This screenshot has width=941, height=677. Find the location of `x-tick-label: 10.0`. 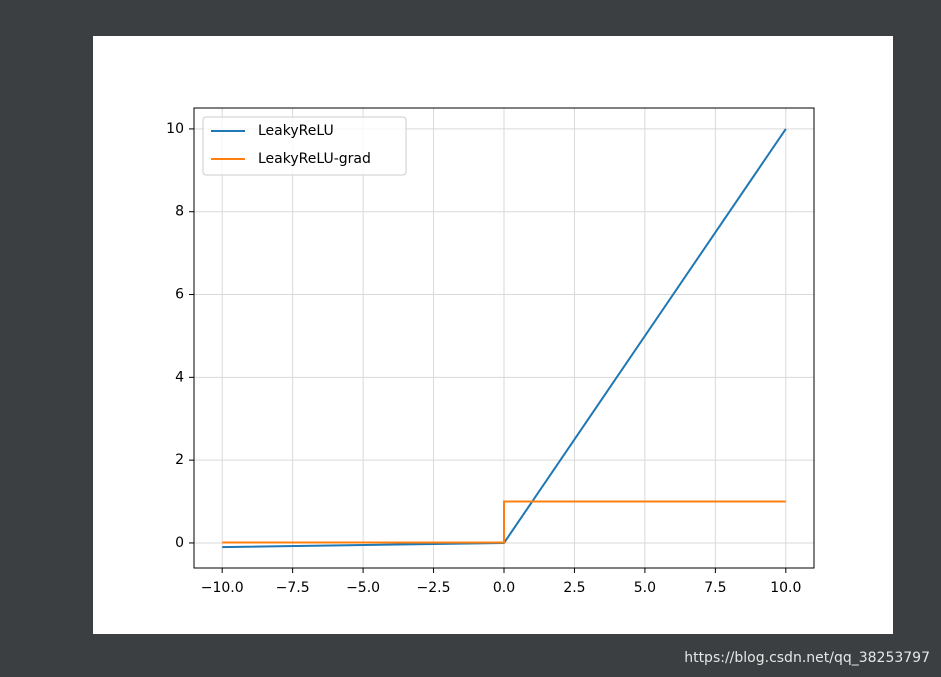

x-tick-label: 10.0 is located at coordinates (785, 588).